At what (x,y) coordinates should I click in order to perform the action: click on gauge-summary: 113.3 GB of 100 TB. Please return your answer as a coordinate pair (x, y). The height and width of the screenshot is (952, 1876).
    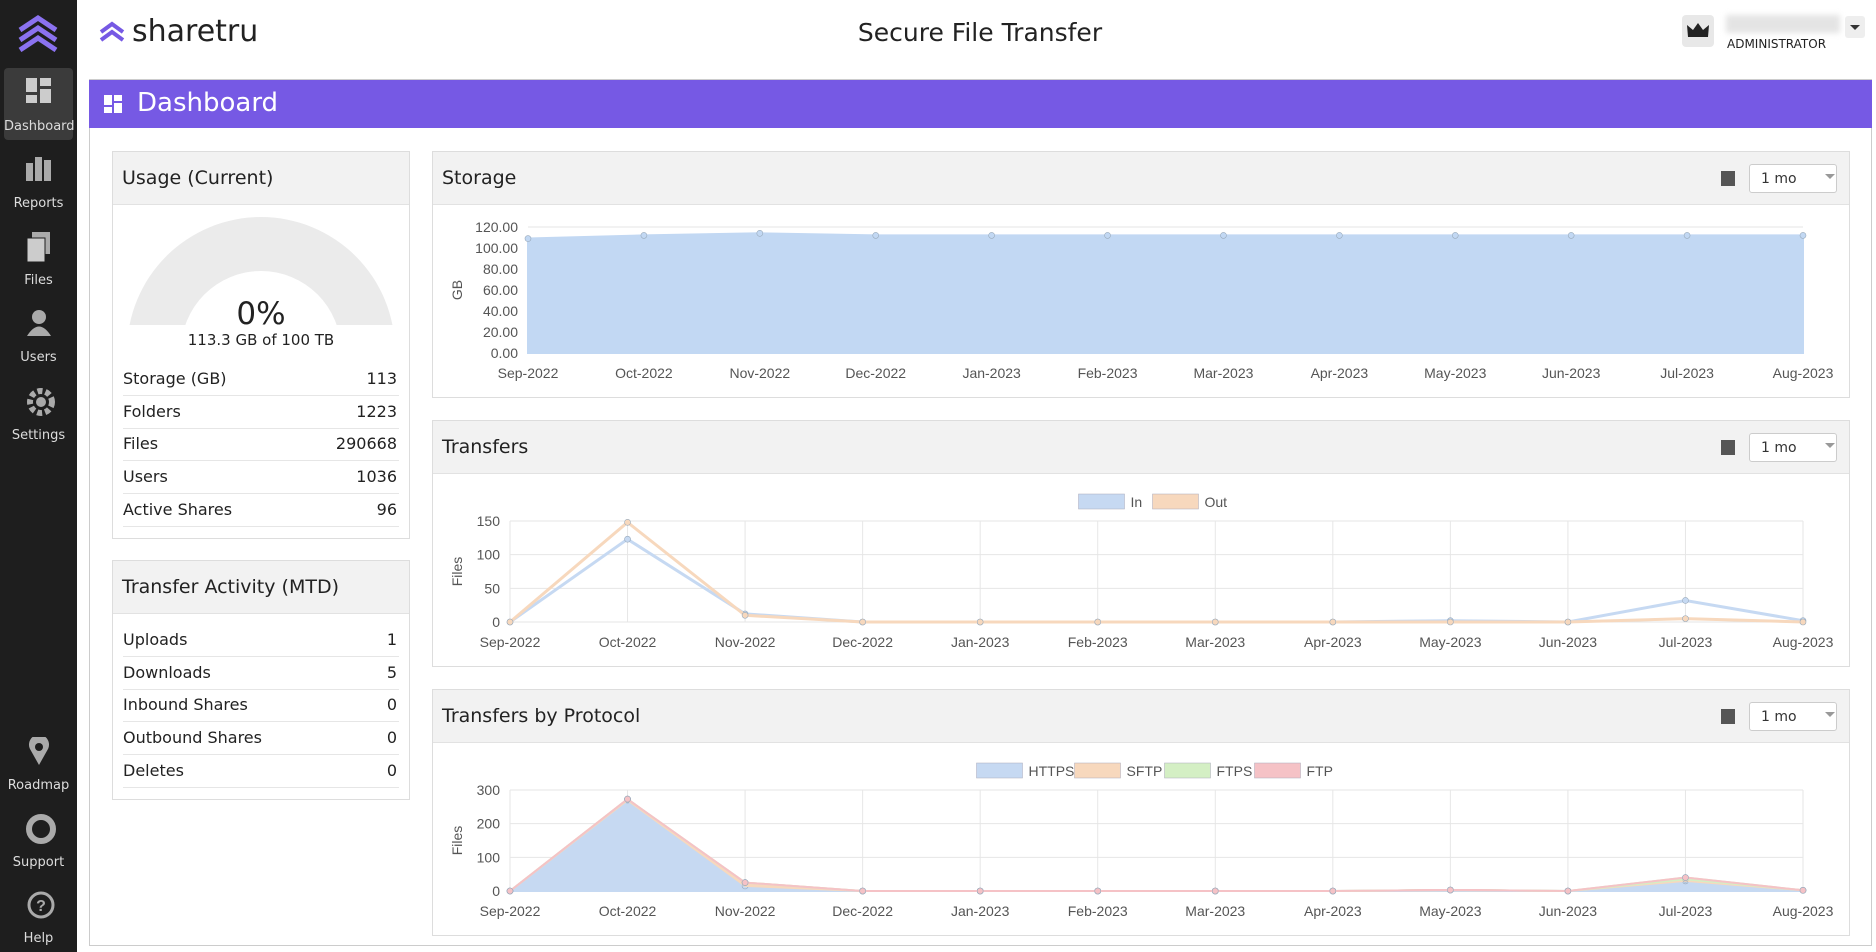
    Looking at the image, I should click on (261, 340).